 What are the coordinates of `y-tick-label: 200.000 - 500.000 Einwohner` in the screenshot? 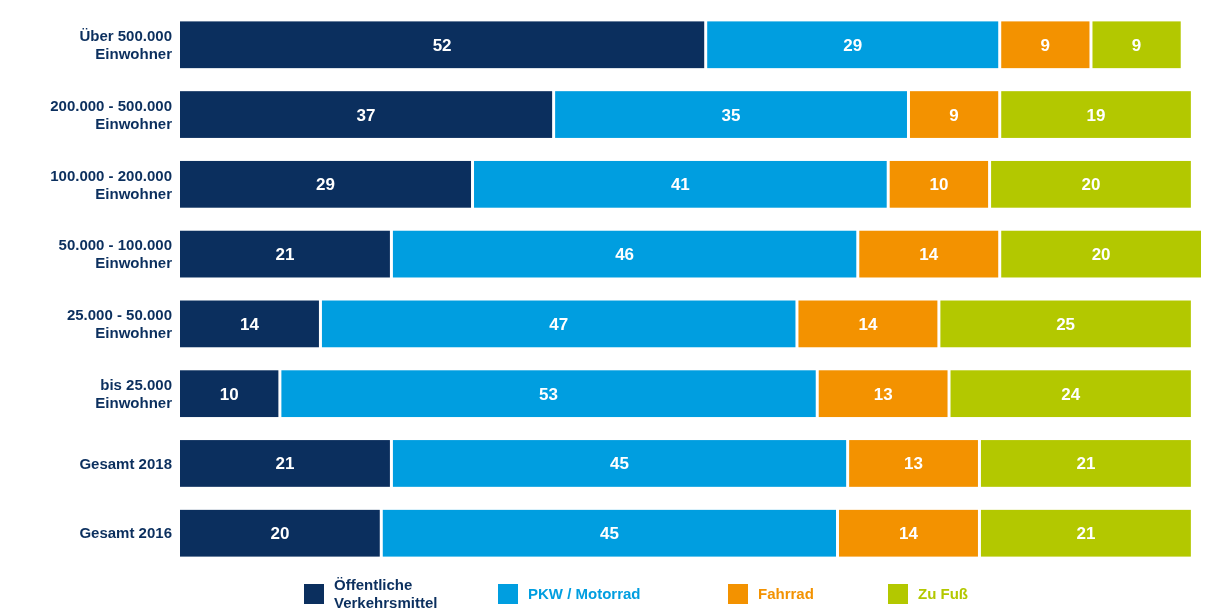 It's located at (111, 114).